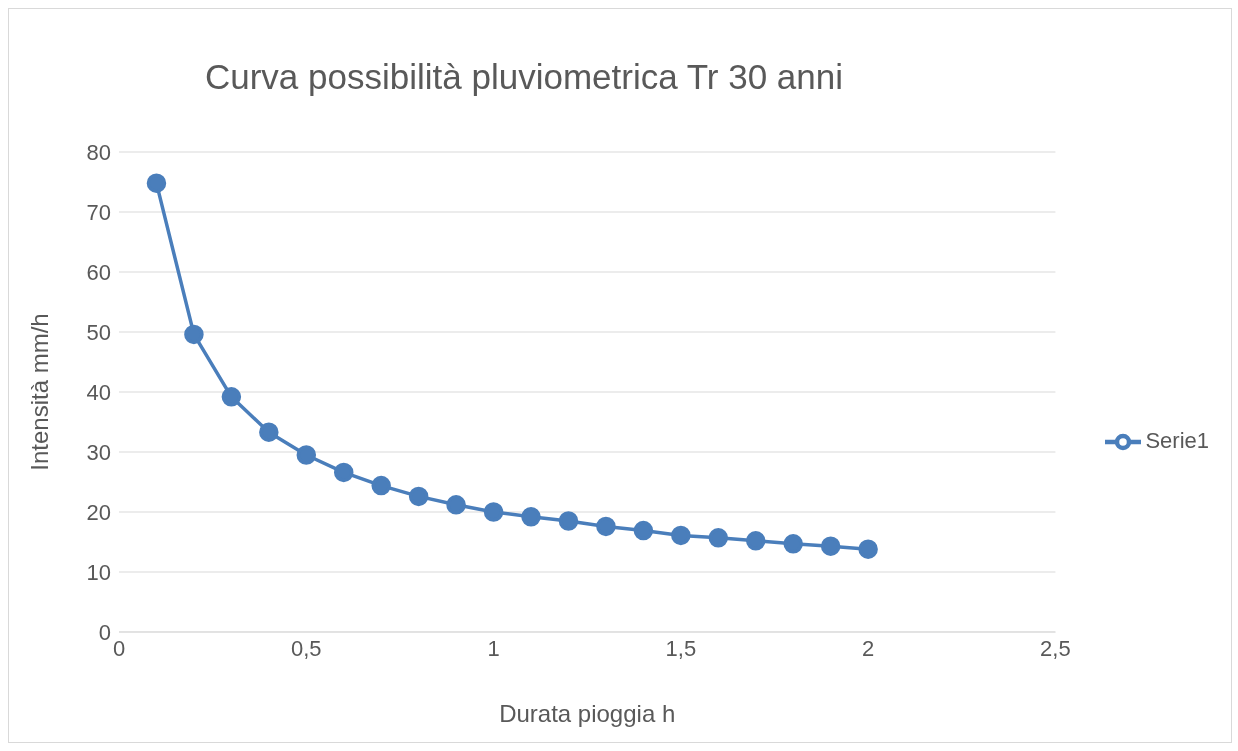 The width and height of the screenshot is (1238, 751). I want to click on x-tick-label: 0,5, so click(306, 648).